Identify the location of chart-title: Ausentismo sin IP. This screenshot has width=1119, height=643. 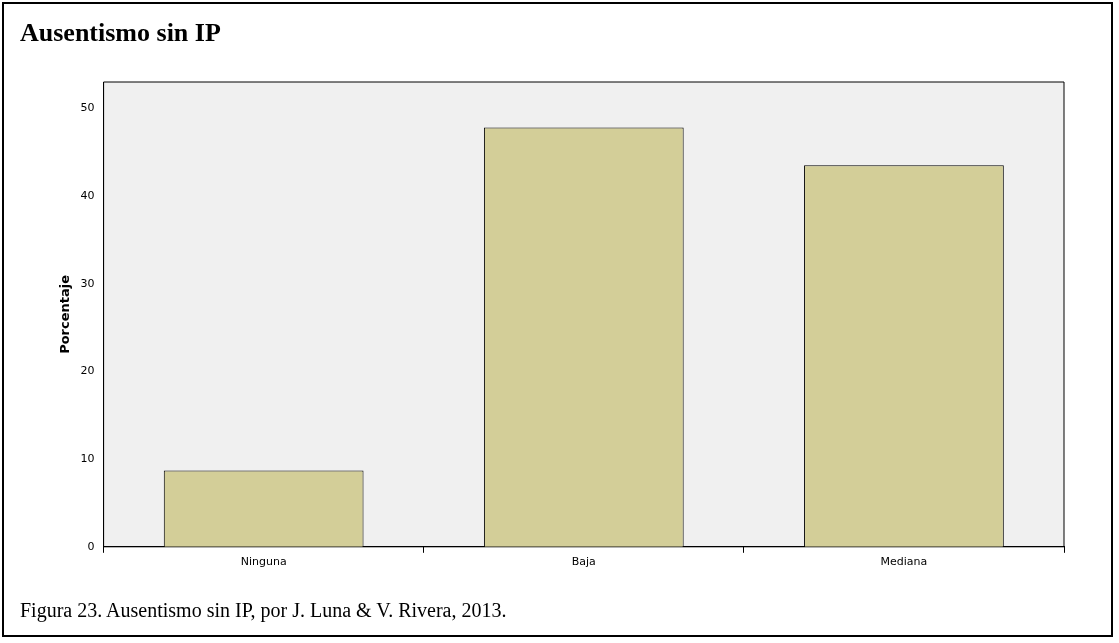
(120, 33).